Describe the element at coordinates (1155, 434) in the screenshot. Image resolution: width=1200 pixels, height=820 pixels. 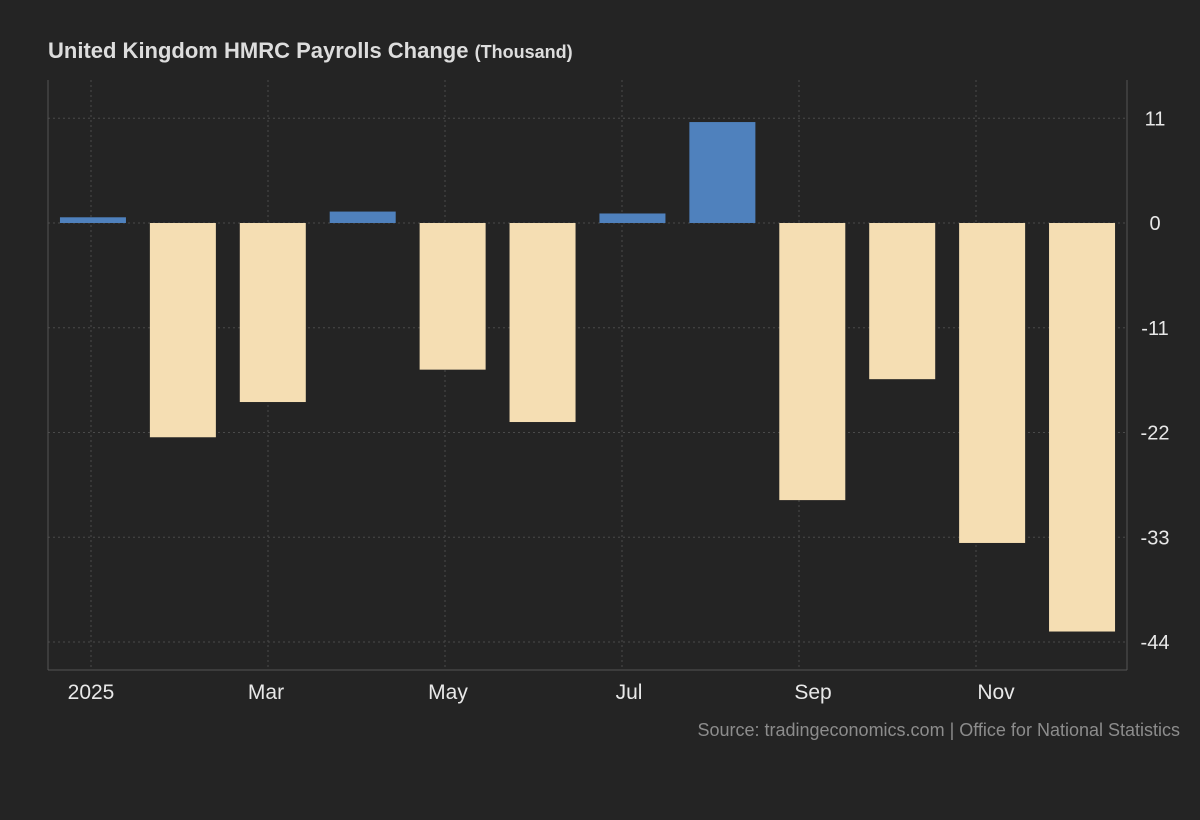
I see `y-tick-label: -22` at that location.